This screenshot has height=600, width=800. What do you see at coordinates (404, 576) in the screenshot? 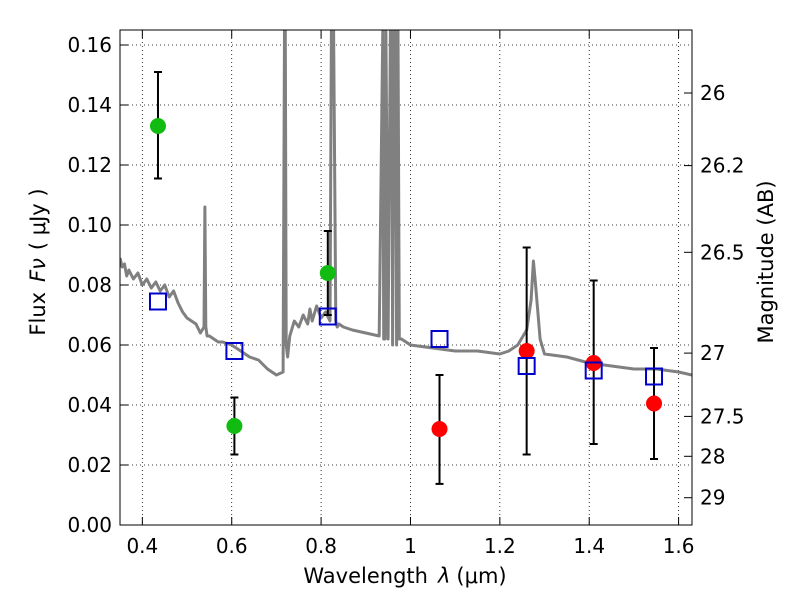
I see `x-axis-label: Wavelength λ (μm)` at bounding box center [404, 576].